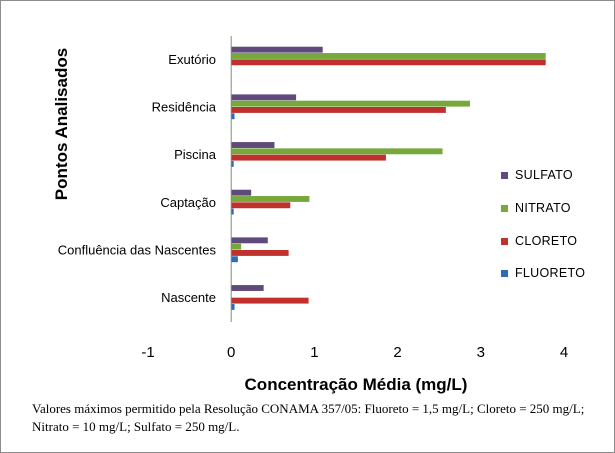 This screenshot has height=453, width=615. Describe the element at coordinates (61, 124) in the screenshot. I see `y-axis-title: Pontos Analisados` at that location.